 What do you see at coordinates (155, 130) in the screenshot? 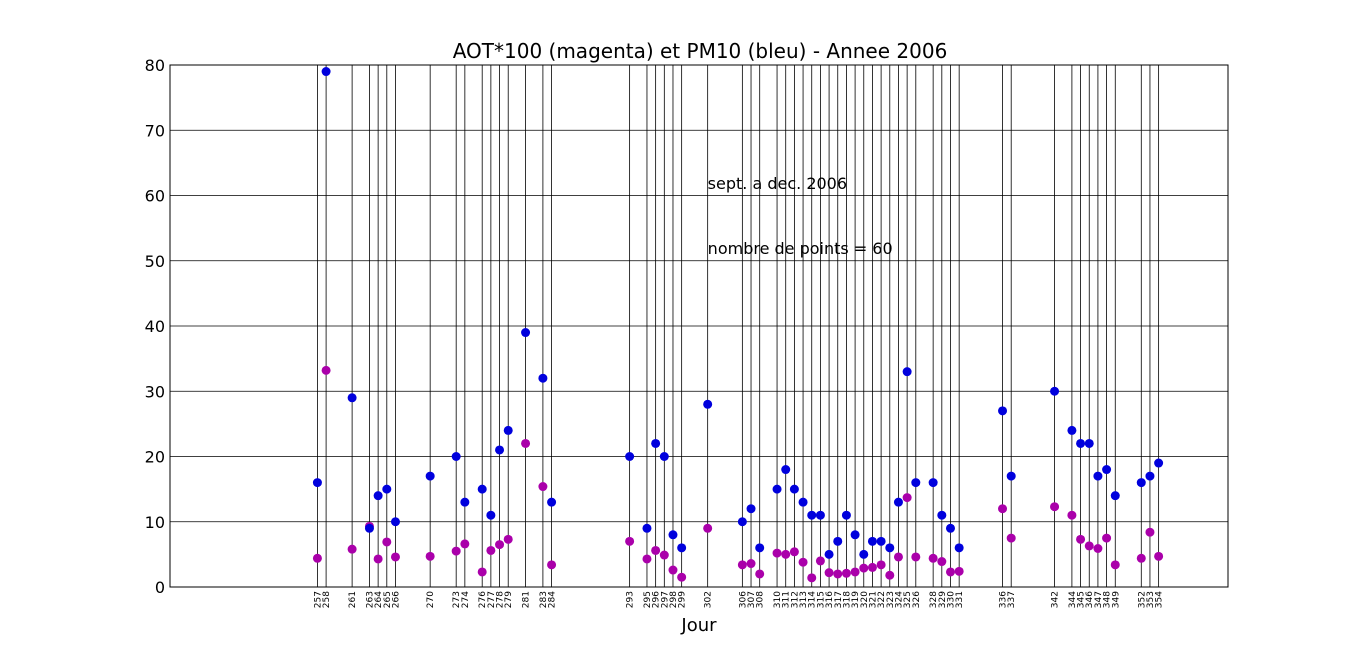
I see `y-tick-label: 70` at bounding box center [155, 130].